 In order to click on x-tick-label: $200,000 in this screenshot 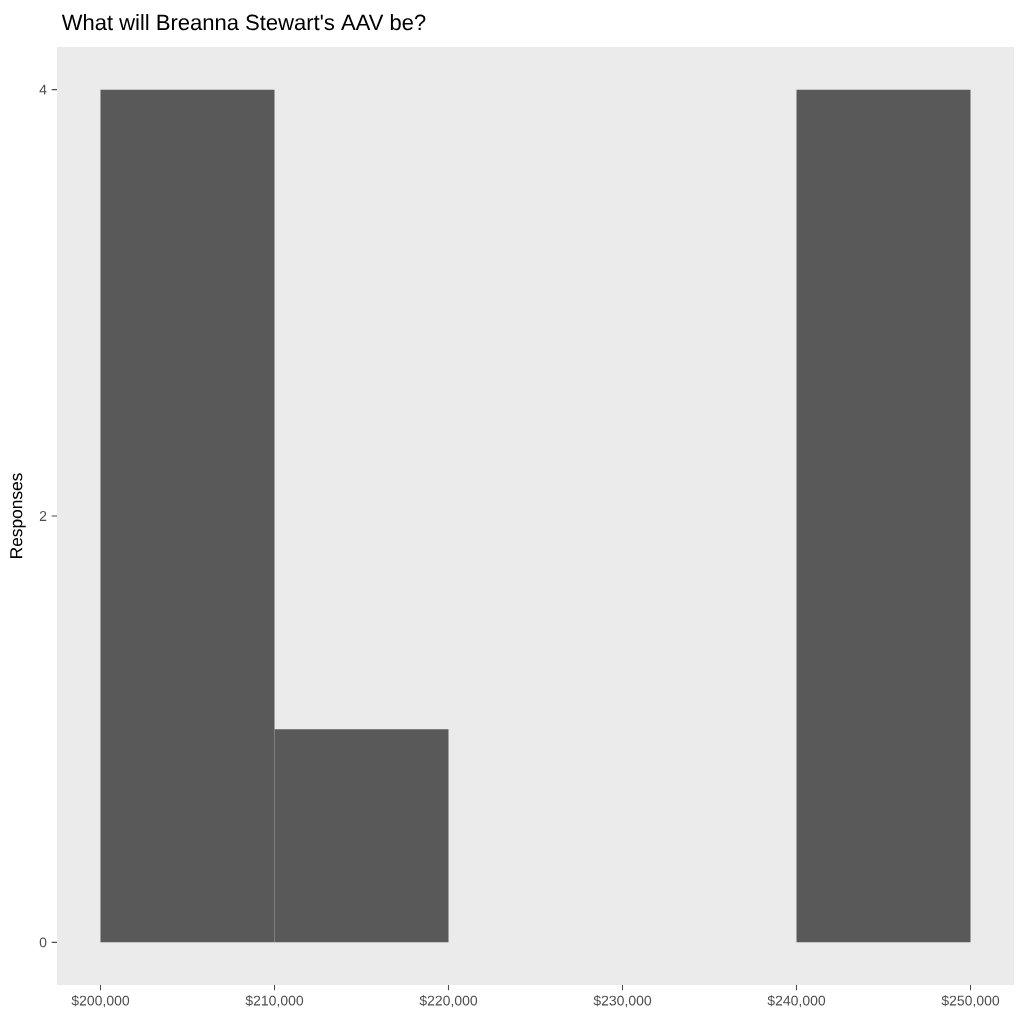, I will do `click(100, 1001)`.